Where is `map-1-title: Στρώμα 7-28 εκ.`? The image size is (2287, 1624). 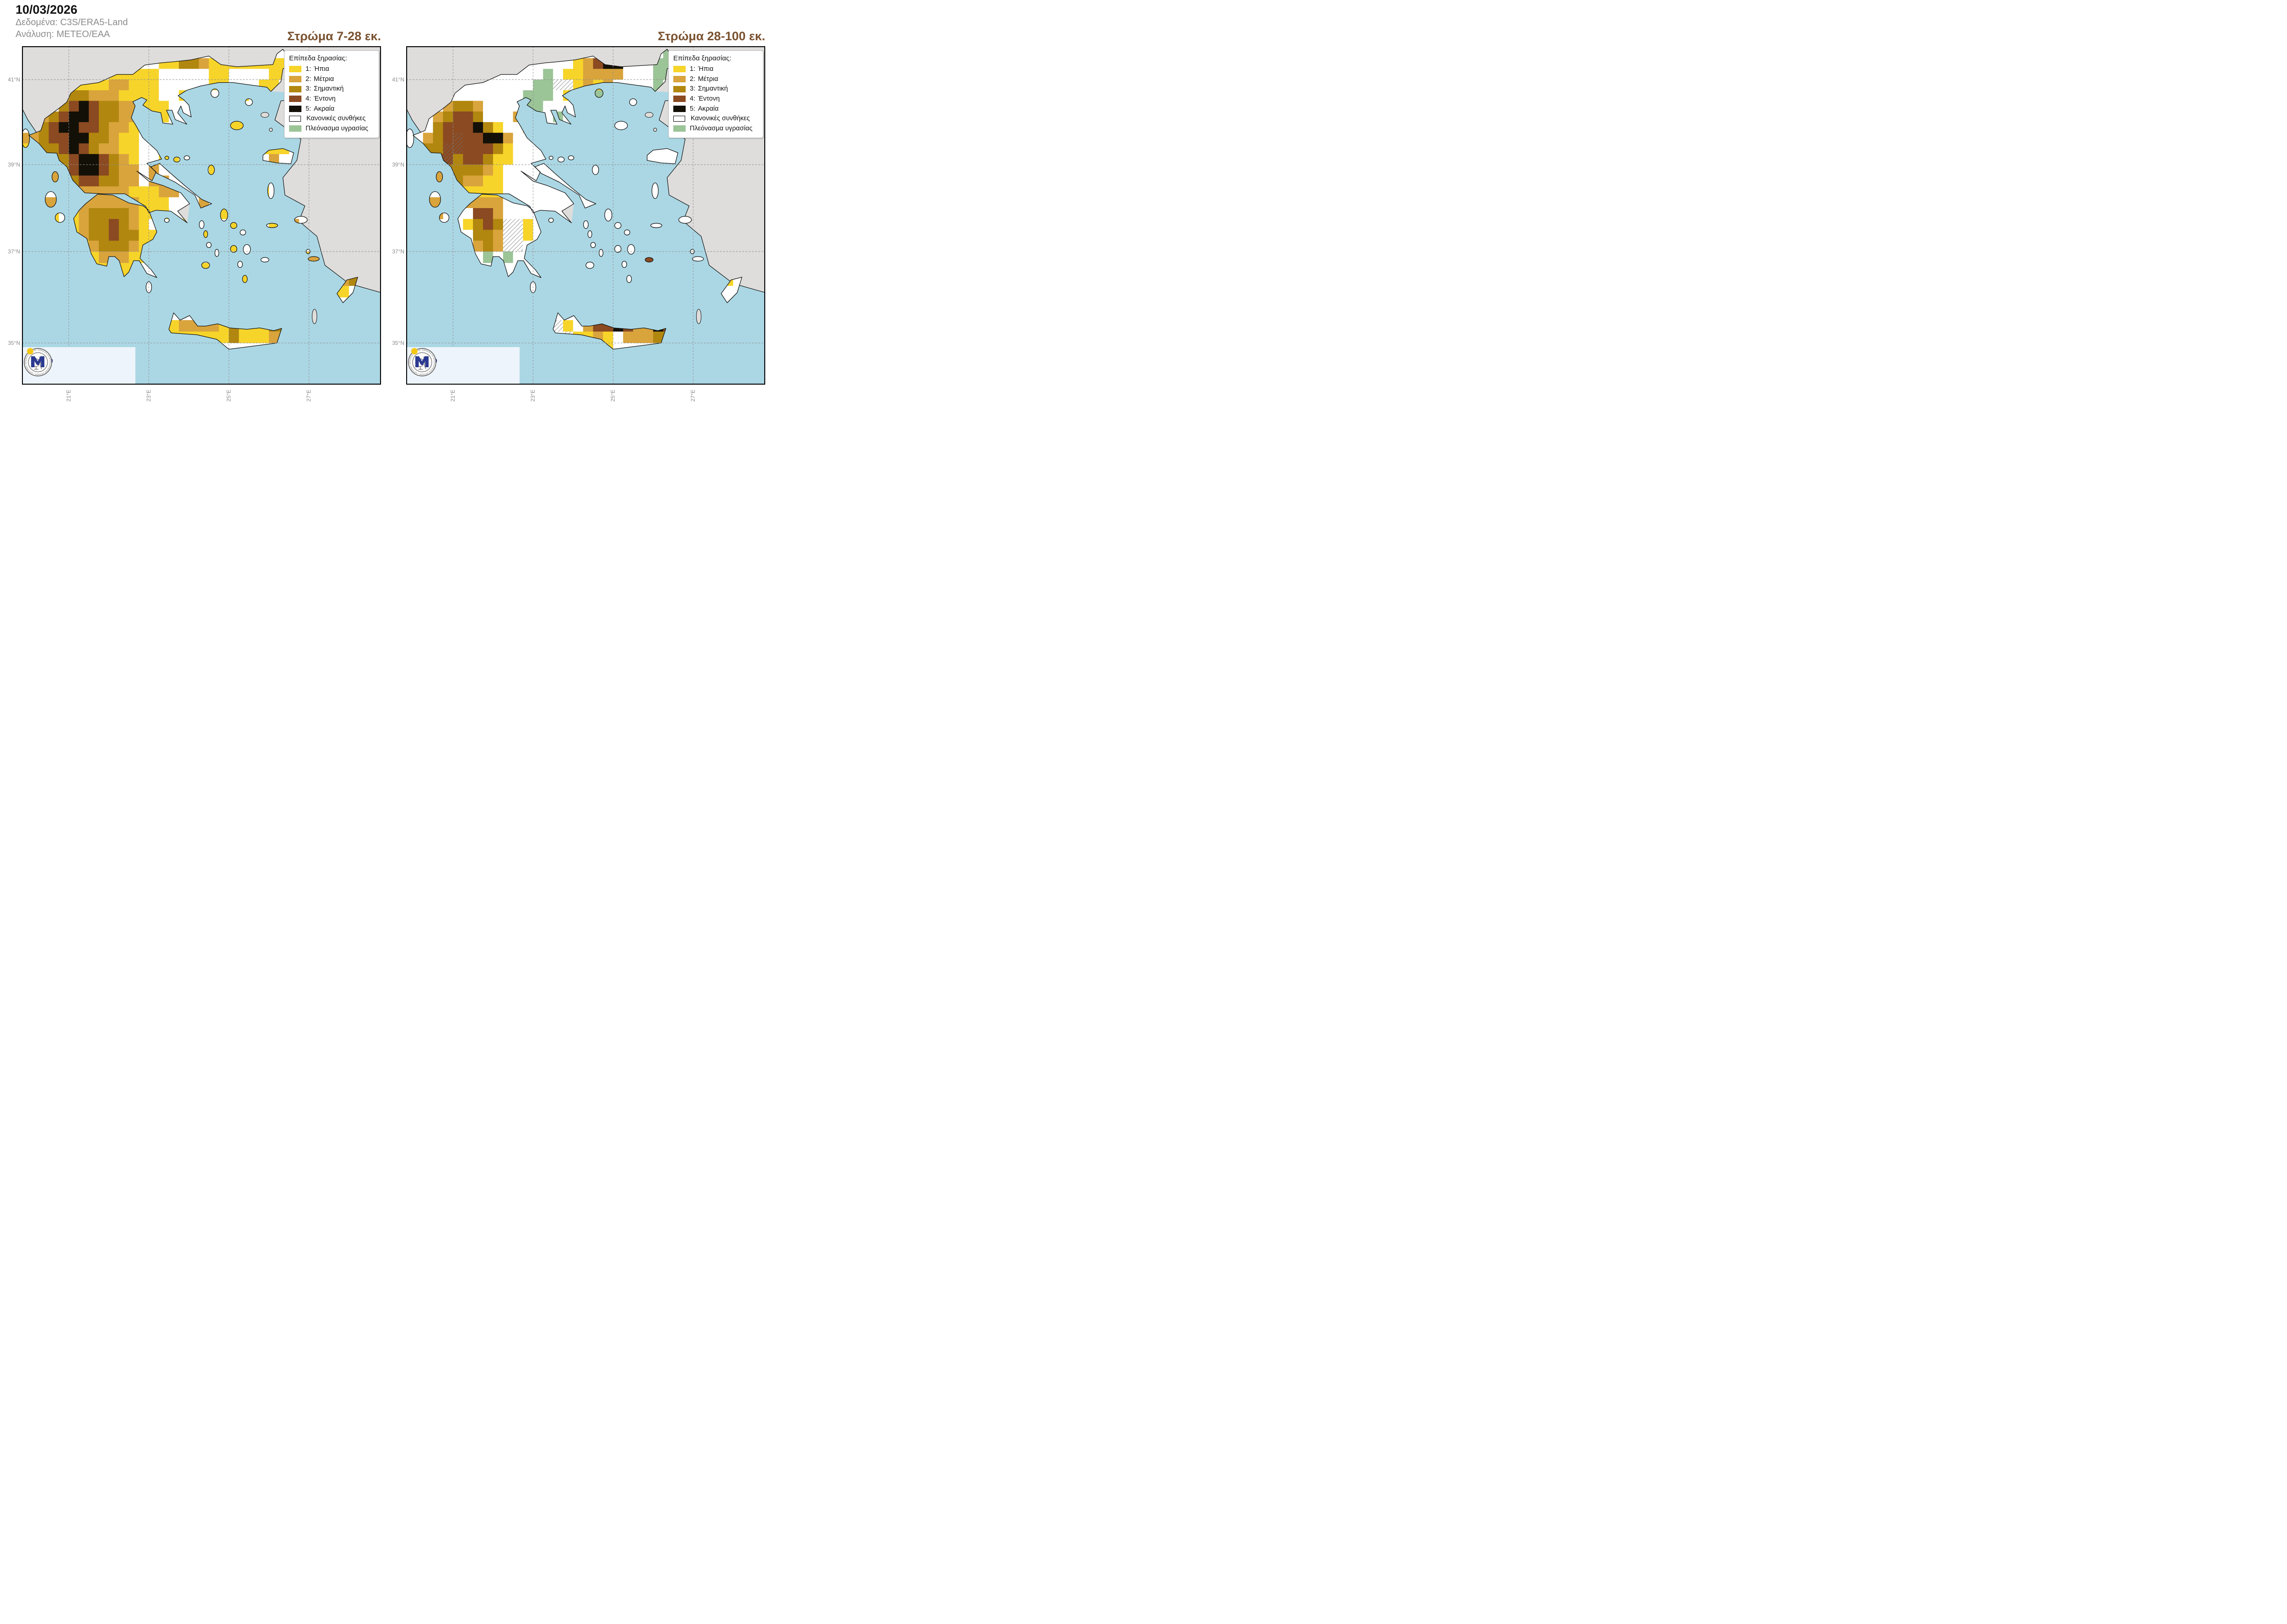 map-1-title: Στρώμα 7-28 εκ. is located at coordinates (334, 36).